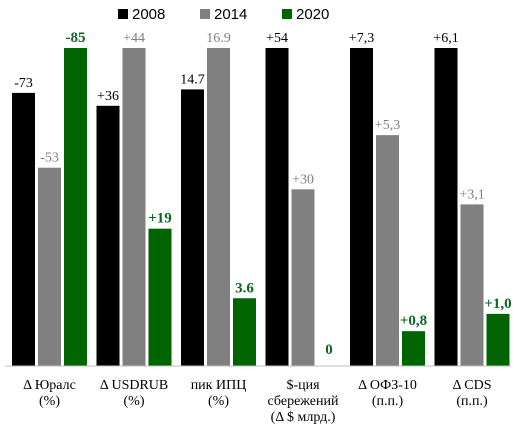  I want to click on bar-5-2008, so click(361, 207).